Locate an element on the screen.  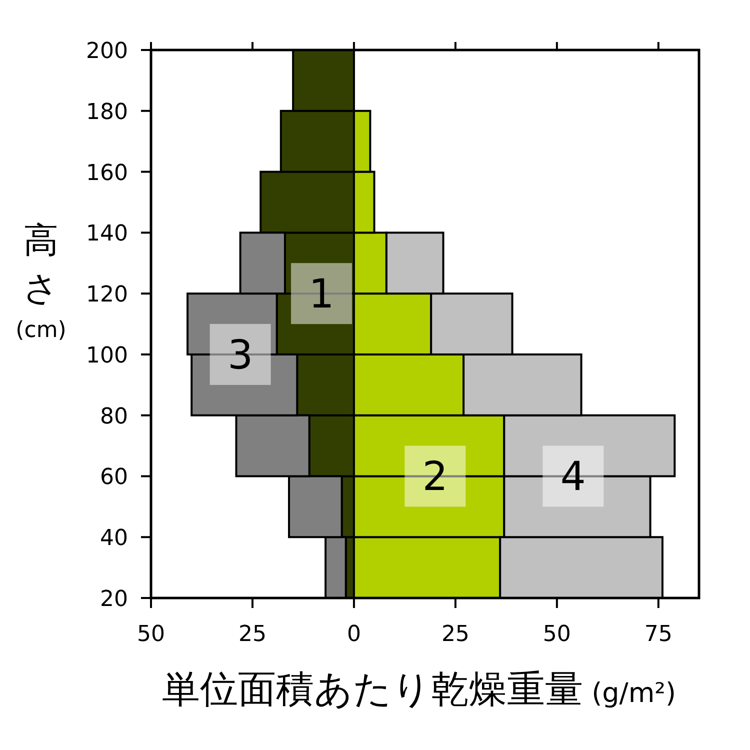
x-axis-title: 単位面積あたり乾燥重量 (g/m²) is located at coordinates (419, 689).